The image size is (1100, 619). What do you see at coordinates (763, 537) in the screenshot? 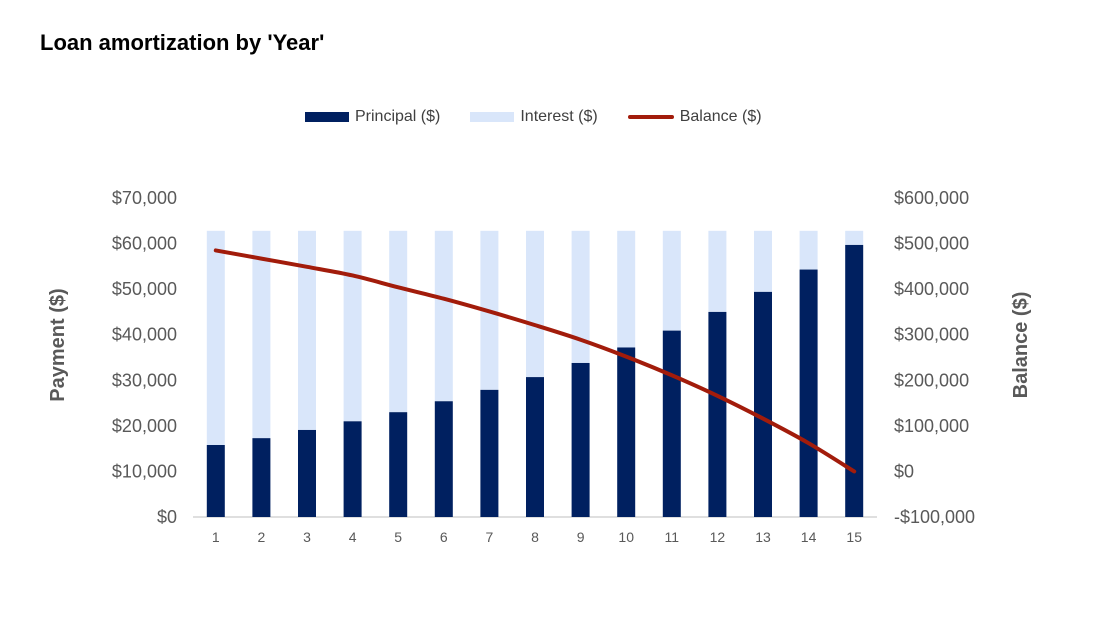
I see `x-tick-label: 13` at bounding box center [763, 537].